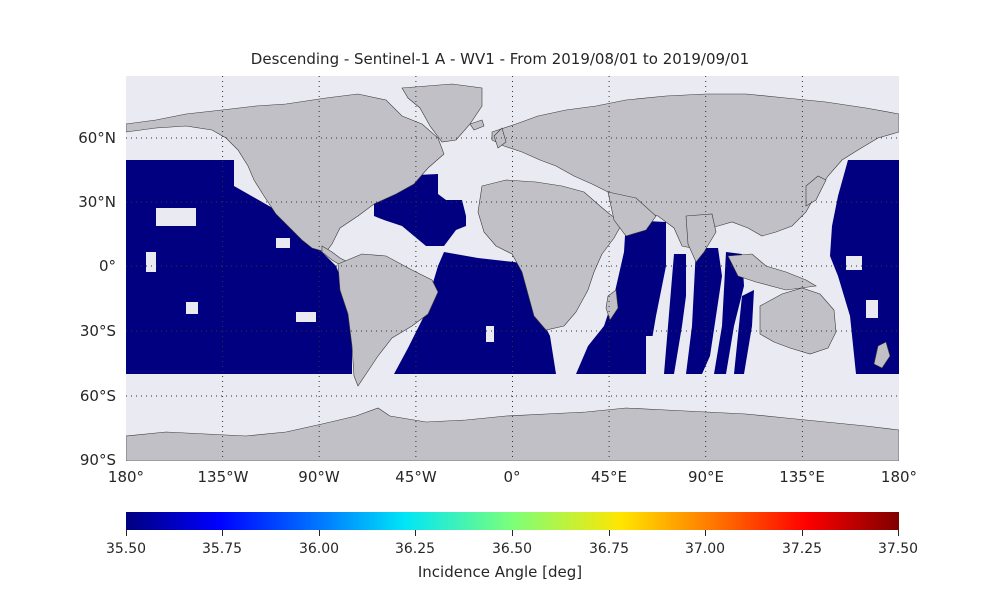 The image size is (1000, 600). I want to click on colorbar-label: 36.25, so click(415, 549).